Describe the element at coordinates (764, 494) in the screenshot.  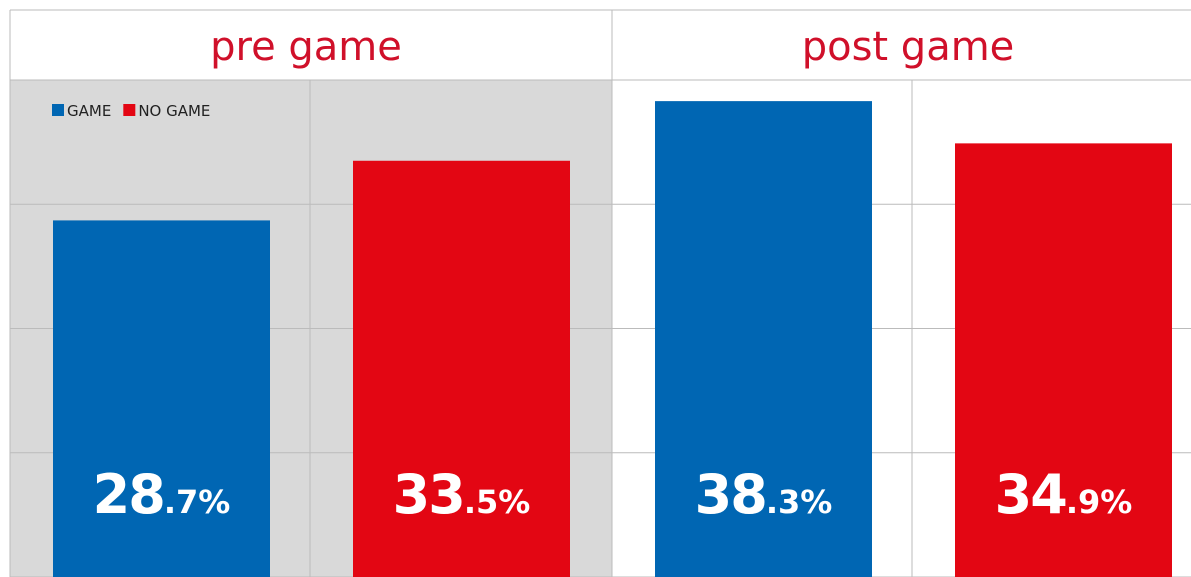
I see `value-label: 38.3%` at that location.